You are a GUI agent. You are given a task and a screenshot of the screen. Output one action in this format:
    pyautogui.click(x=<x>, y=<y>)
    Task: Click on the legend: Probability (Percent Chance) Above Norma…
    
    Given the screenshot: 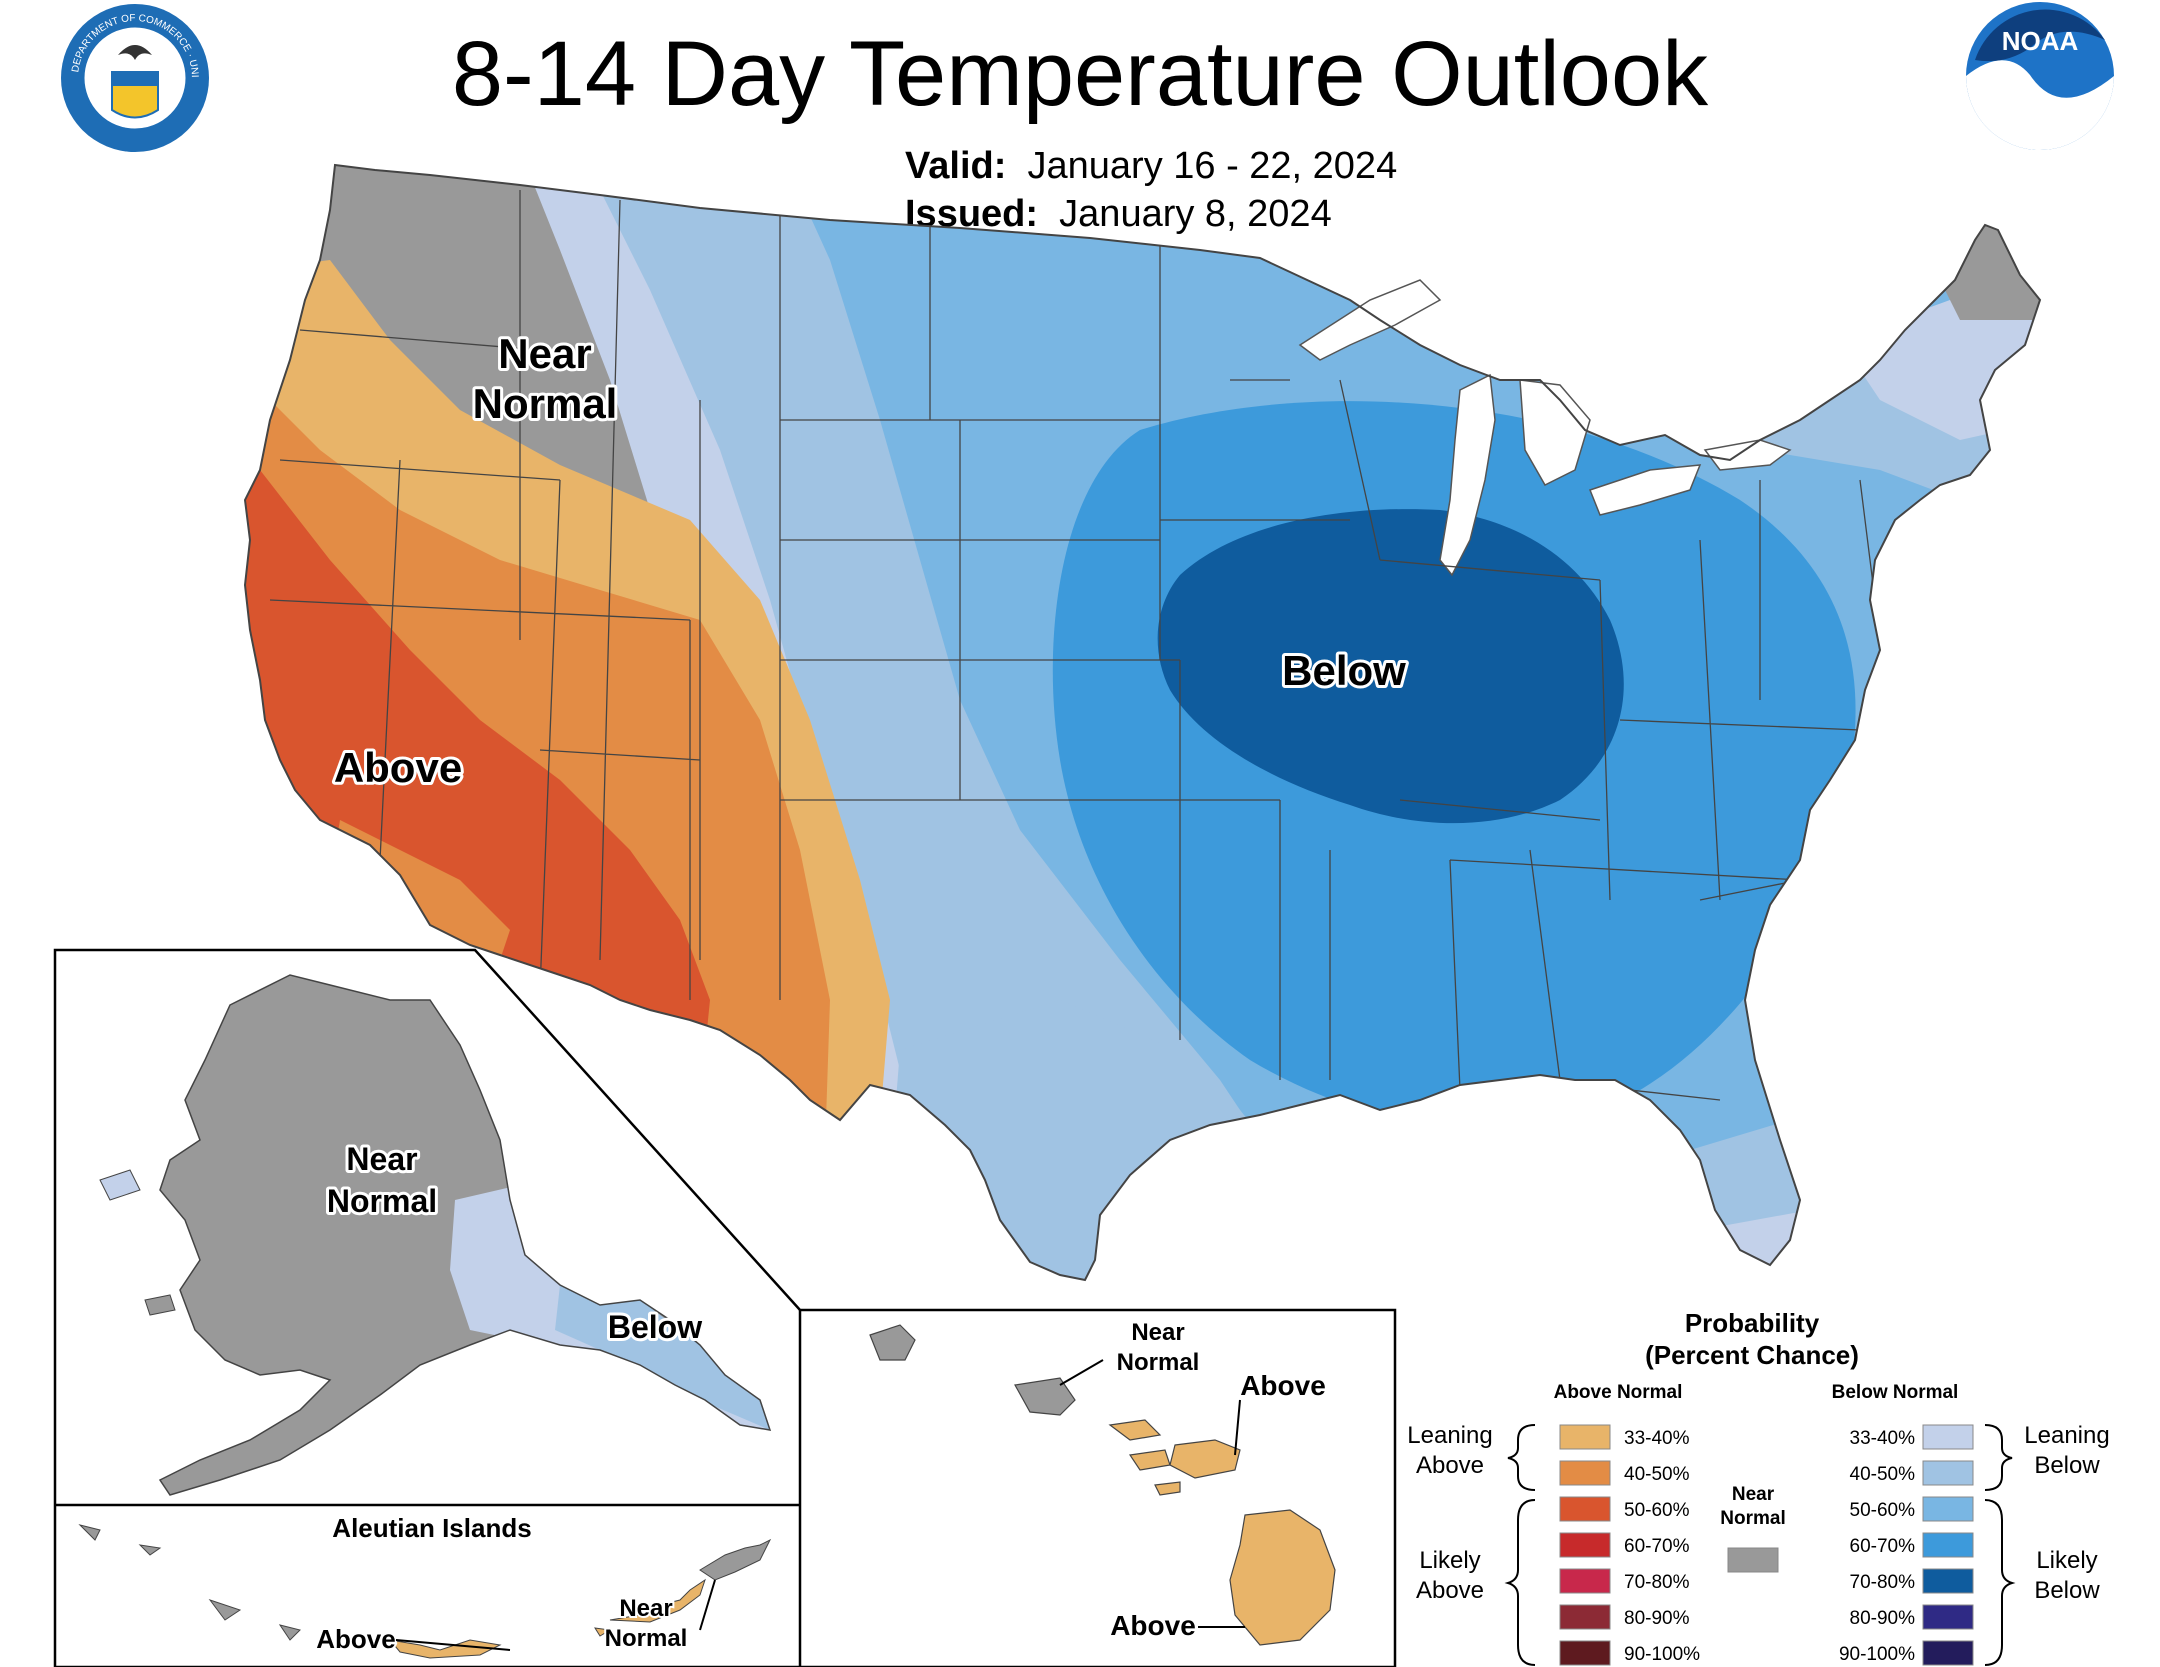 What is the action you would take?
    pyautogui.click(x=1758, y=1487)
    